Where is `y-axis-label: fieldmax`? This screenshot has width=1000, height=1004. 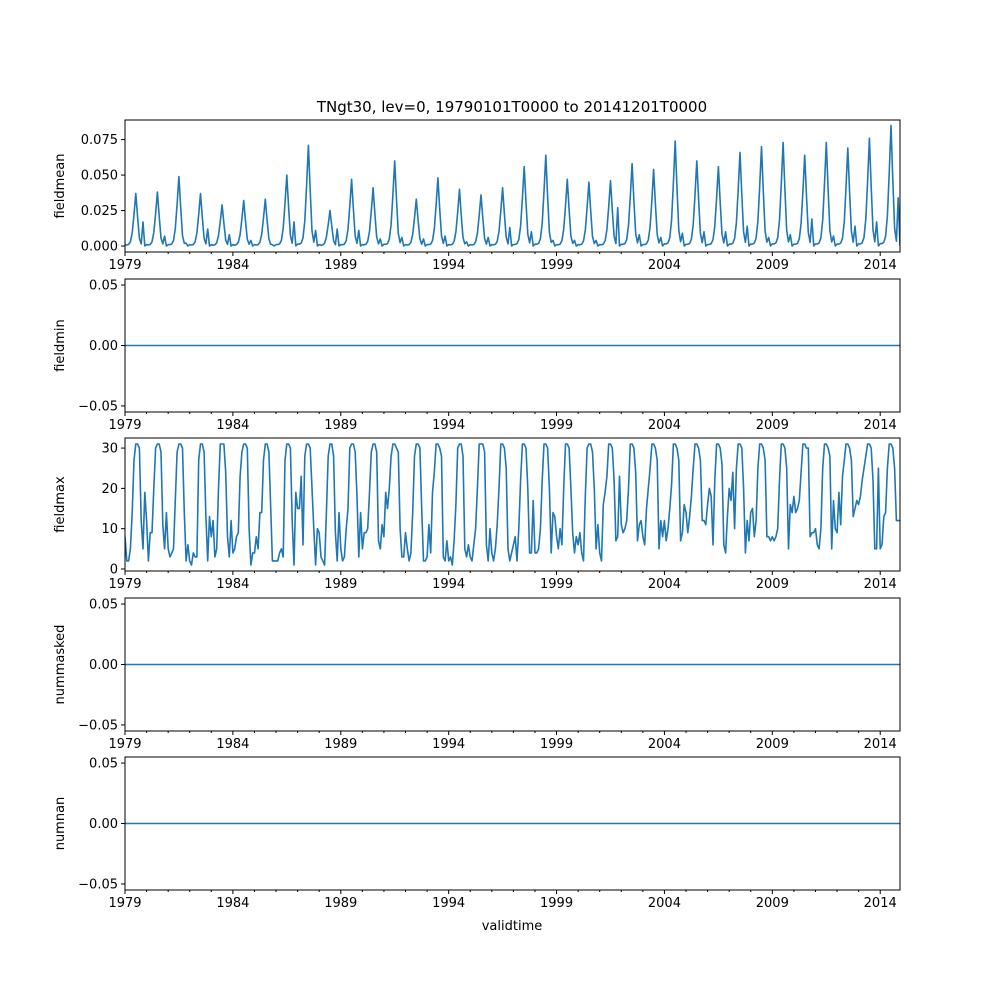
y-axis-label: fieldmax is located at coordinates (60, 504).